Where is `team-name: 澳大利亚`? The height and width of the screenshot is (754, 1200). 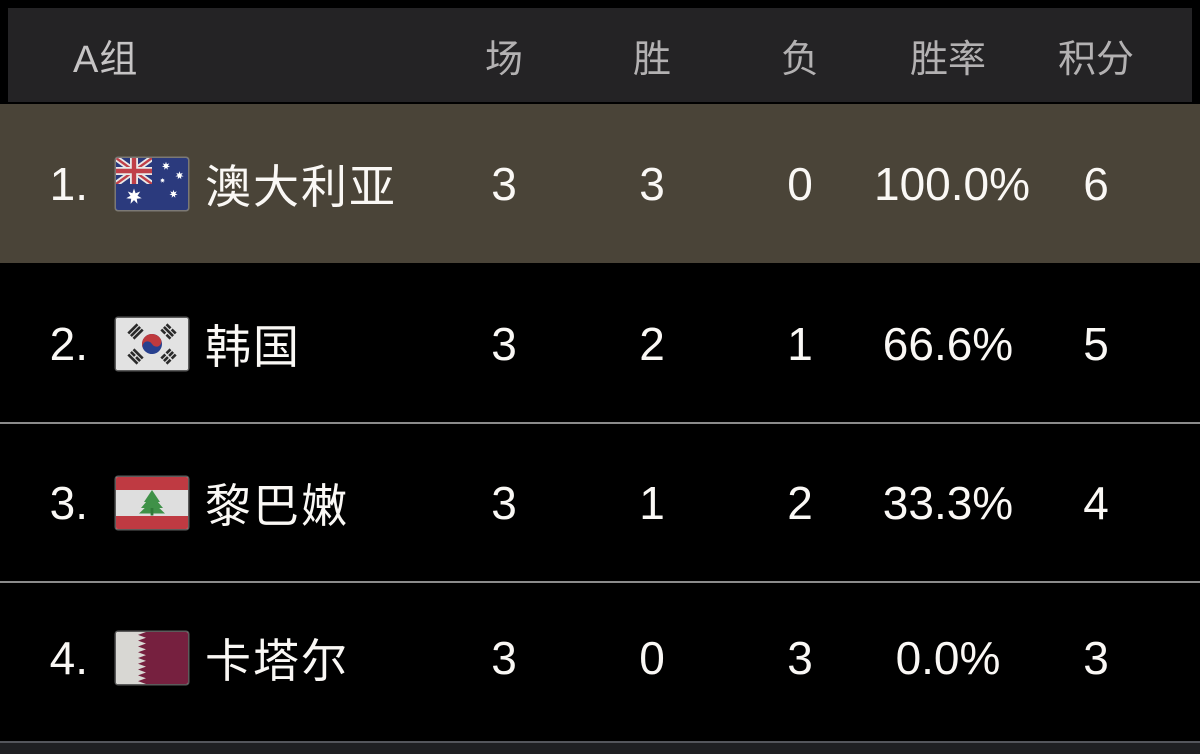 team-name: 澳大利亚 is located at coordinates (301, 186).